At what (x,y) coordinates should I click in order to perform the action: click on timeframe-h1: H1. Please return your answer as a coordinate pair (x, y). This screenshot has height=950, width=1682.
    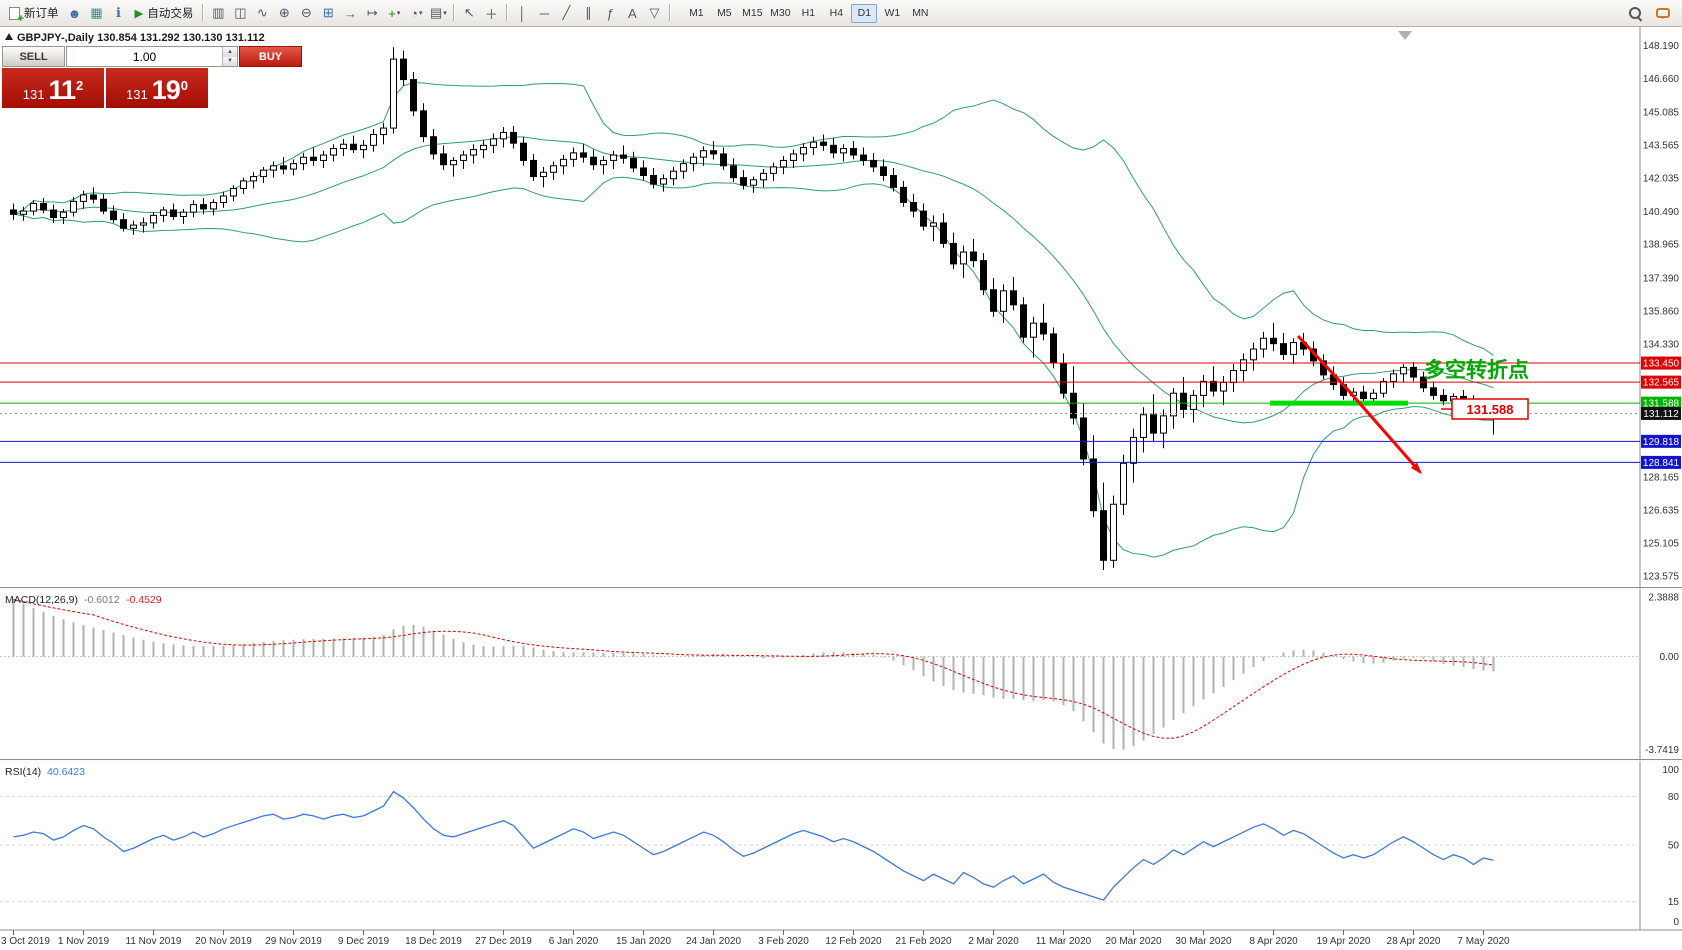
    Looking at the image, I should click on (808, 13).